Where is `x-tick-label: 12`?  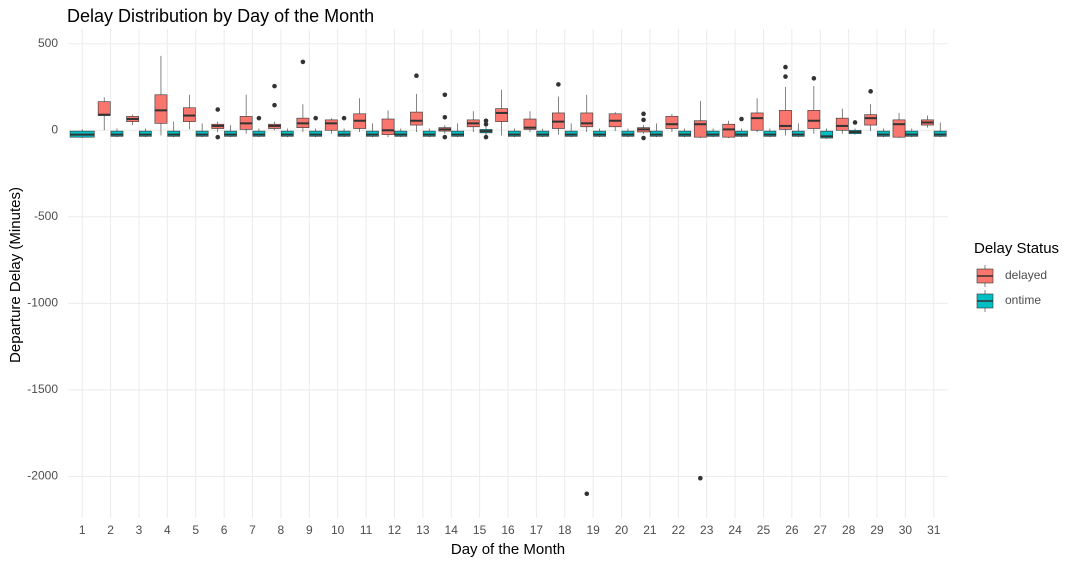 x-tick-label: 12 is located at coordinates (395, 530).